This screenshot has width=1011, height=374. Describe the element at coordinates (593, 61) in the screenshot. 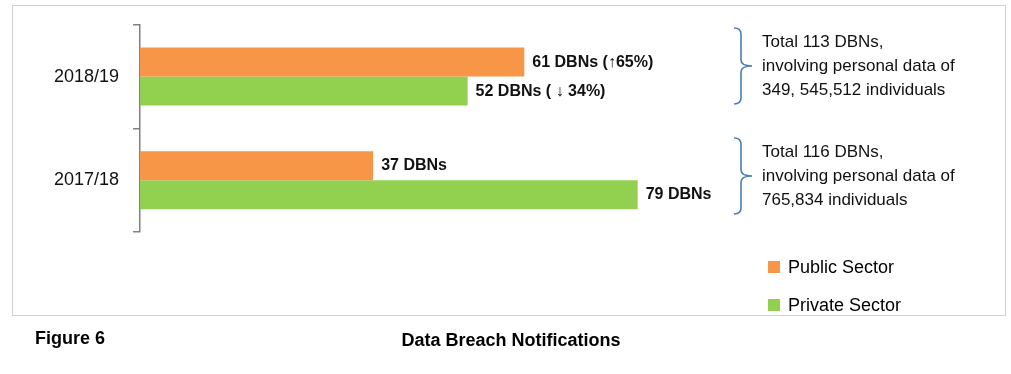

I see `data-label: 61 DBNs (↑65%)` at that location.